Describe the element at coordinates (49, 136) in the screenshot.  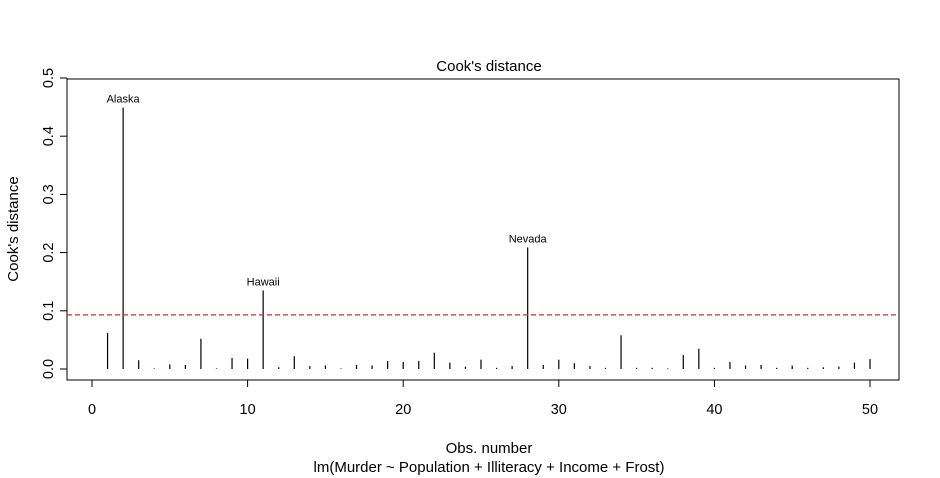
I see `y-tick-label: 0.4` at that location.